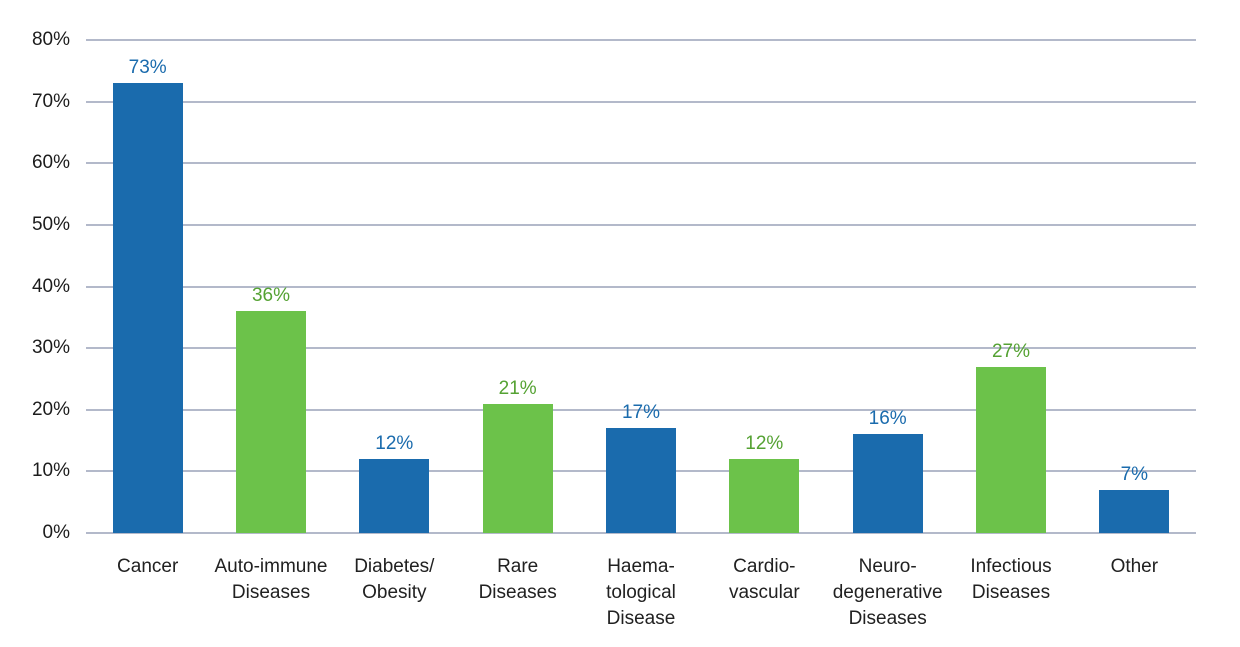  What do you see at coordinates (887, 419) in the screenshot?
I see `bar-value-label-neuro: 16%` at bounding box center [887, 419].